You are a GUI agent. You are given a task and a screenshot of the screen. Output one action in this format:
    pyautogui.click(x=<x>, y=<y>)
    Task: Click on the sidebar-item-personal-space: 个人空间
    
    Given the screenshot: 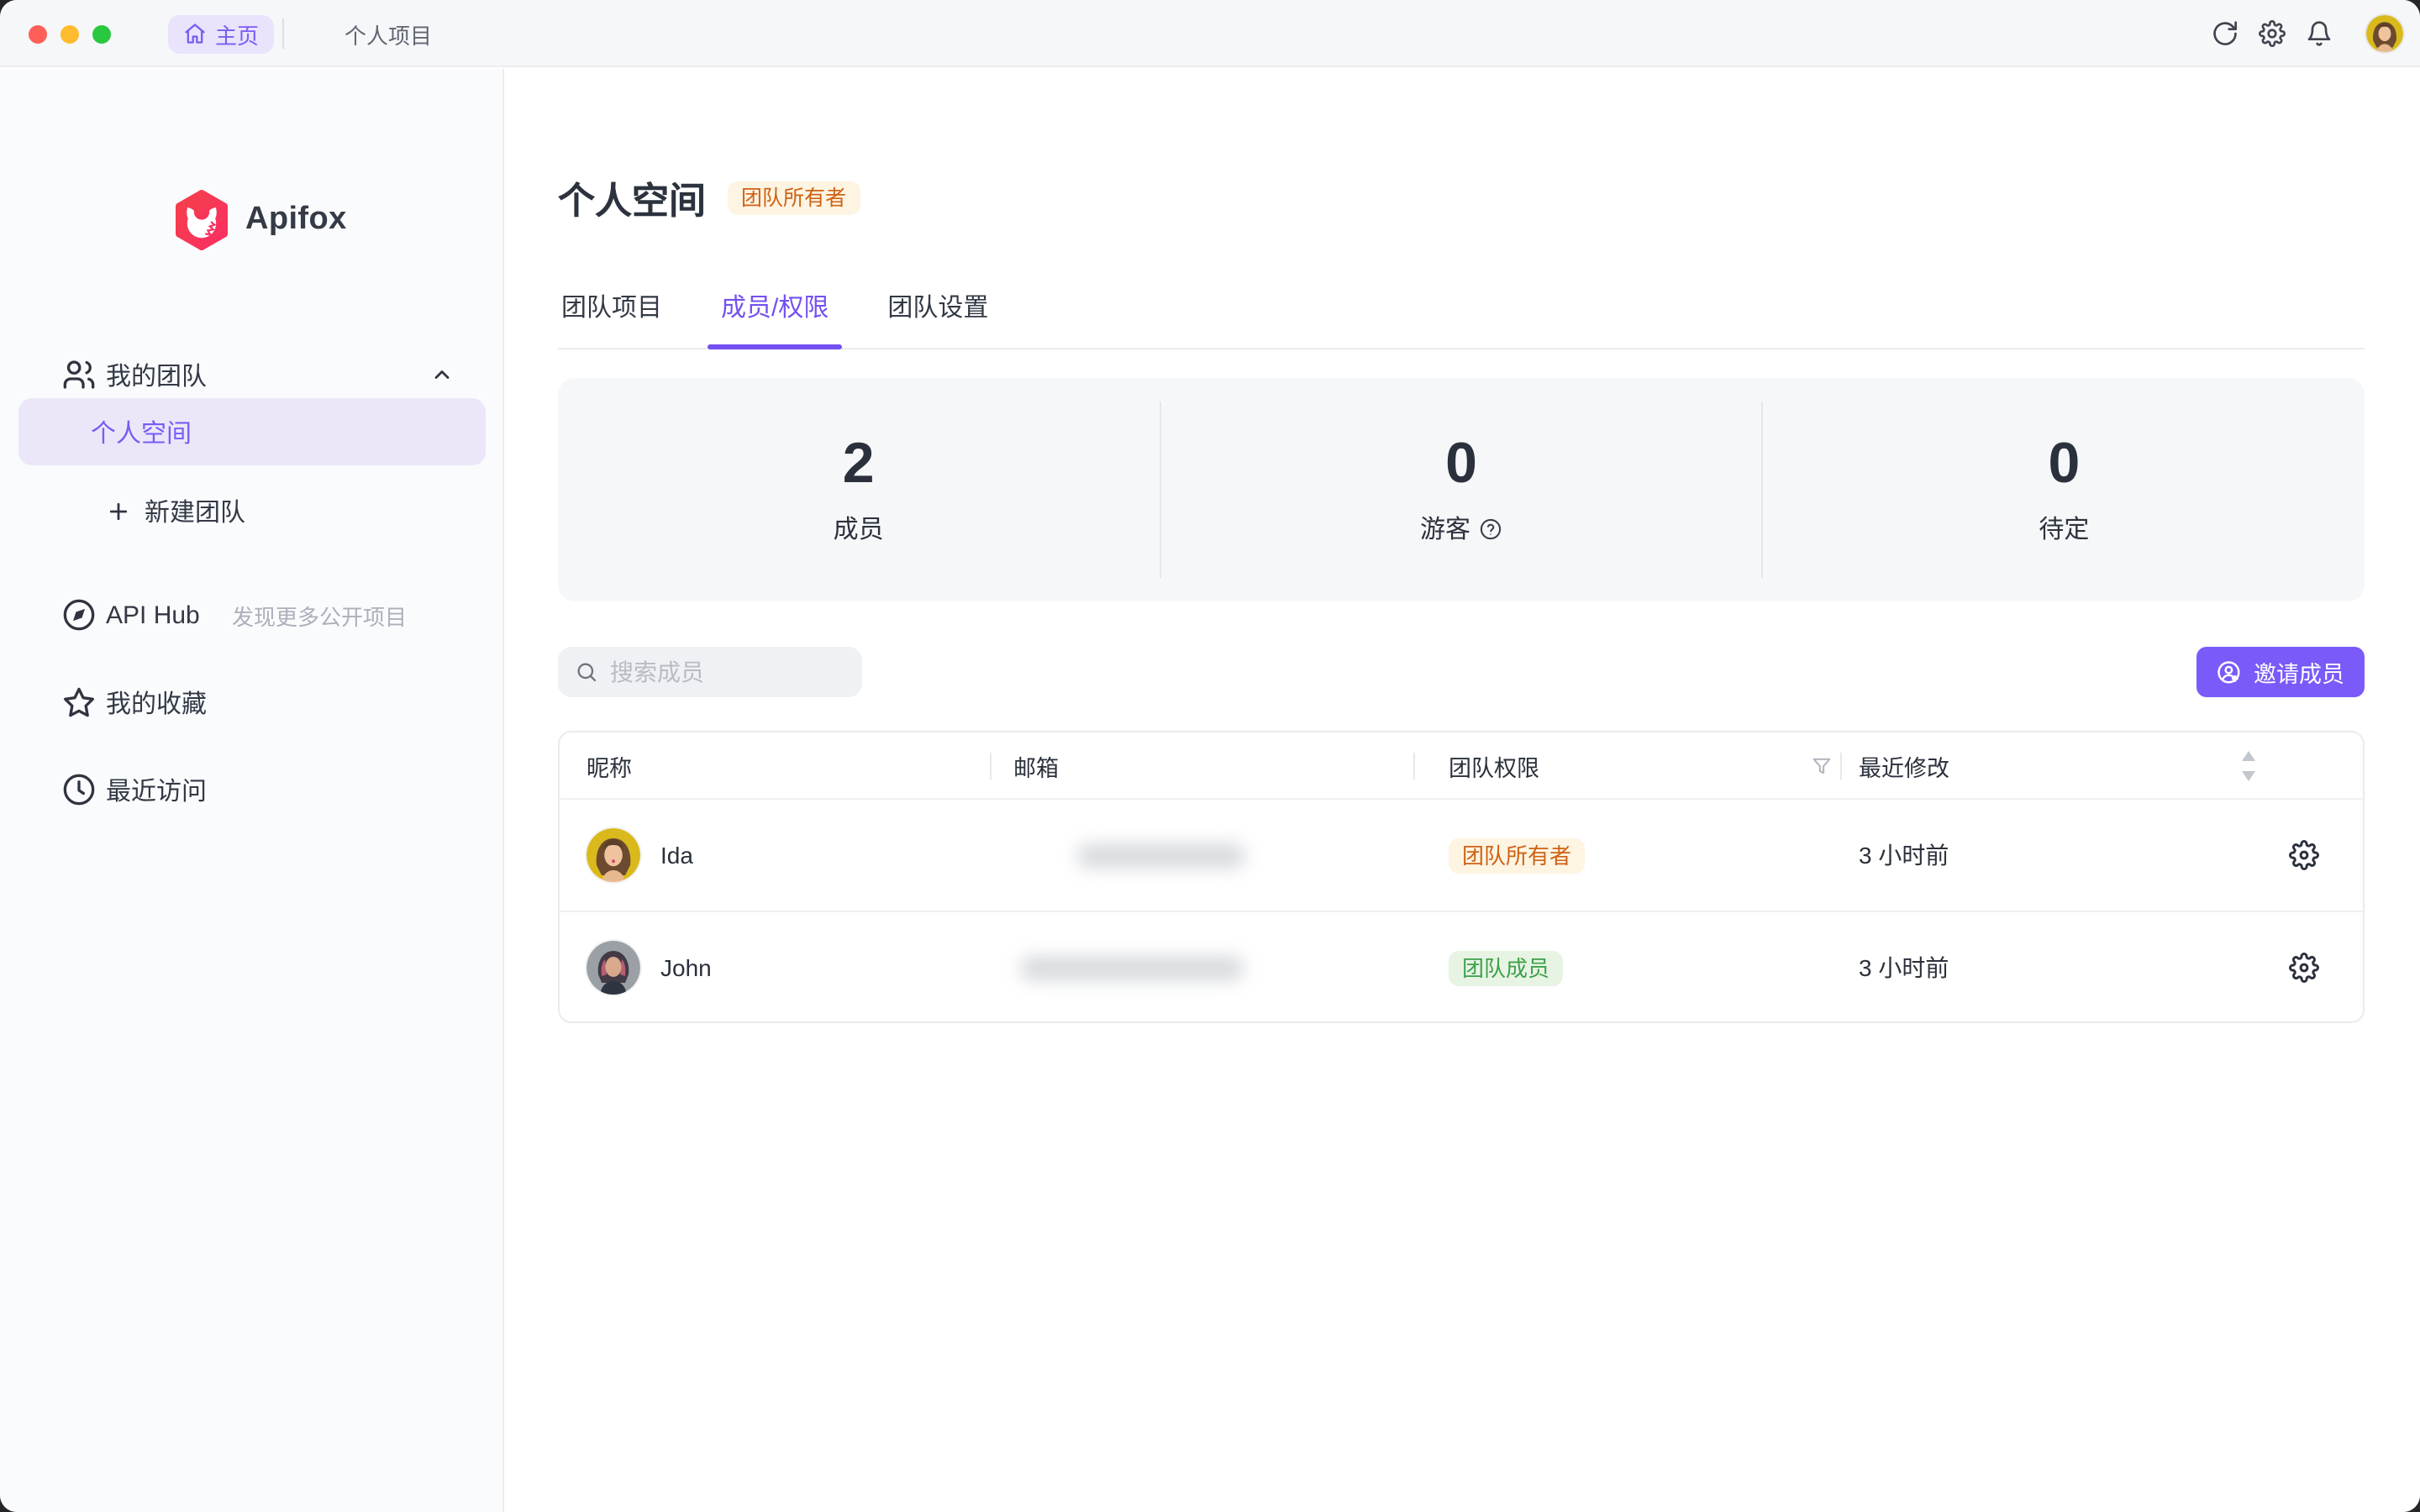 What is the action you would take?
    pyautogui.click(x=252, y=431)
    